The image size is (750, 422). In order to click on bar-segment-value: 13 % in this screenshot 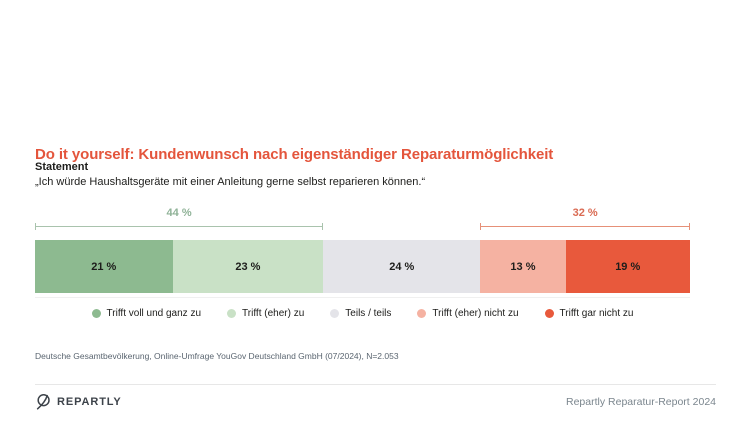, I will do `click(523, 266)`.